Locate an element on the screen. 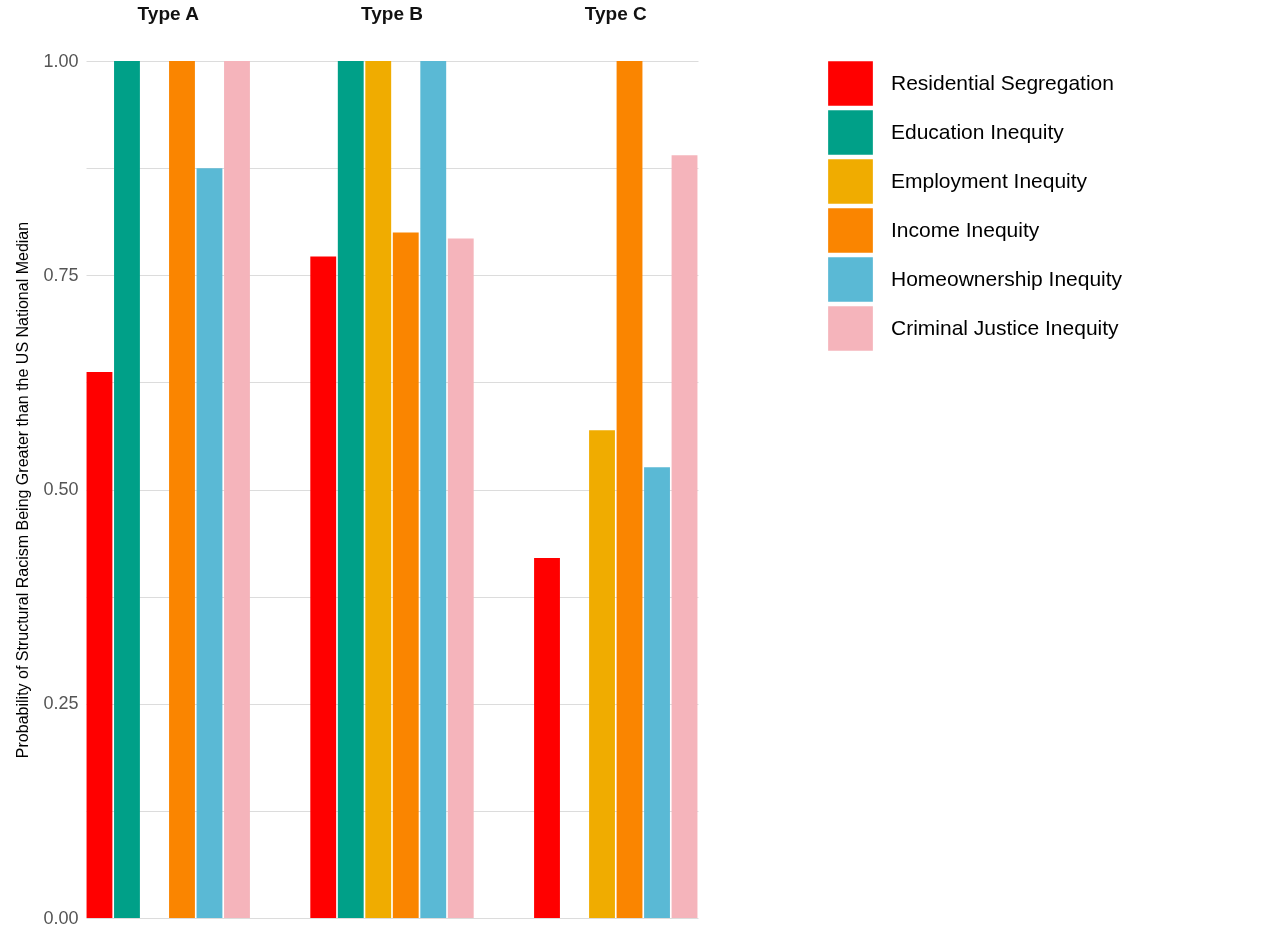 This screenshot has height=946, width=1266. legend-label: Education Inequity is located at coordinates (978, 131).